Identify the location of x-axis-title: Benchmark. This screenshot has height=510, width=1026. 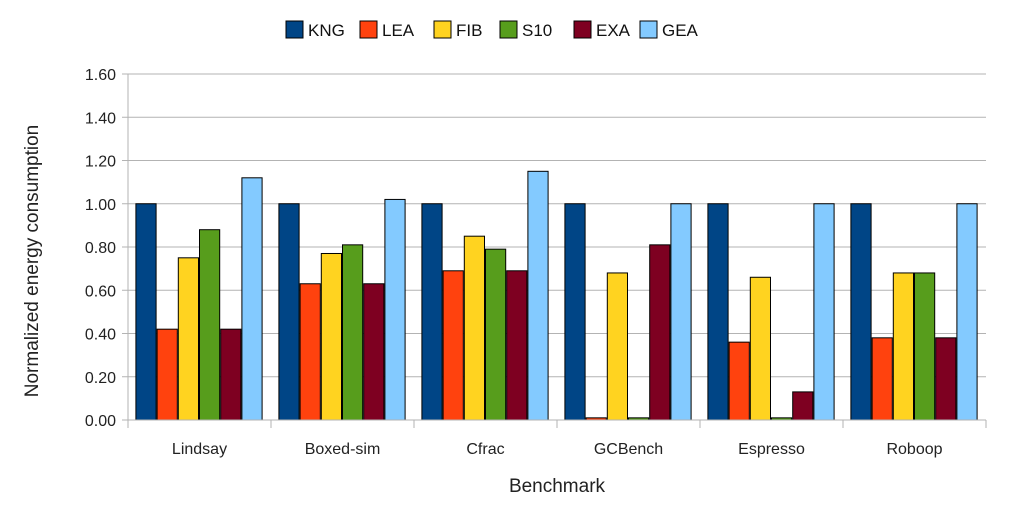
(557, 486).